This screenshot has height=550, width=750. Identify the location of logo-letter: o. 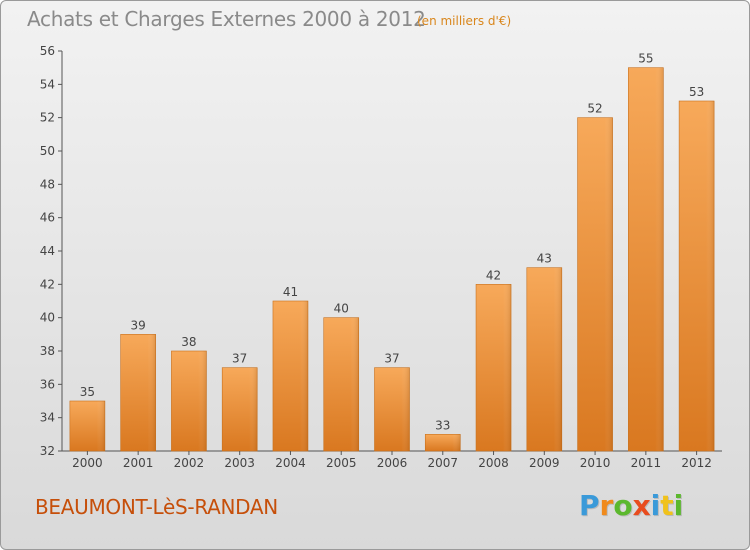
(623, 505).